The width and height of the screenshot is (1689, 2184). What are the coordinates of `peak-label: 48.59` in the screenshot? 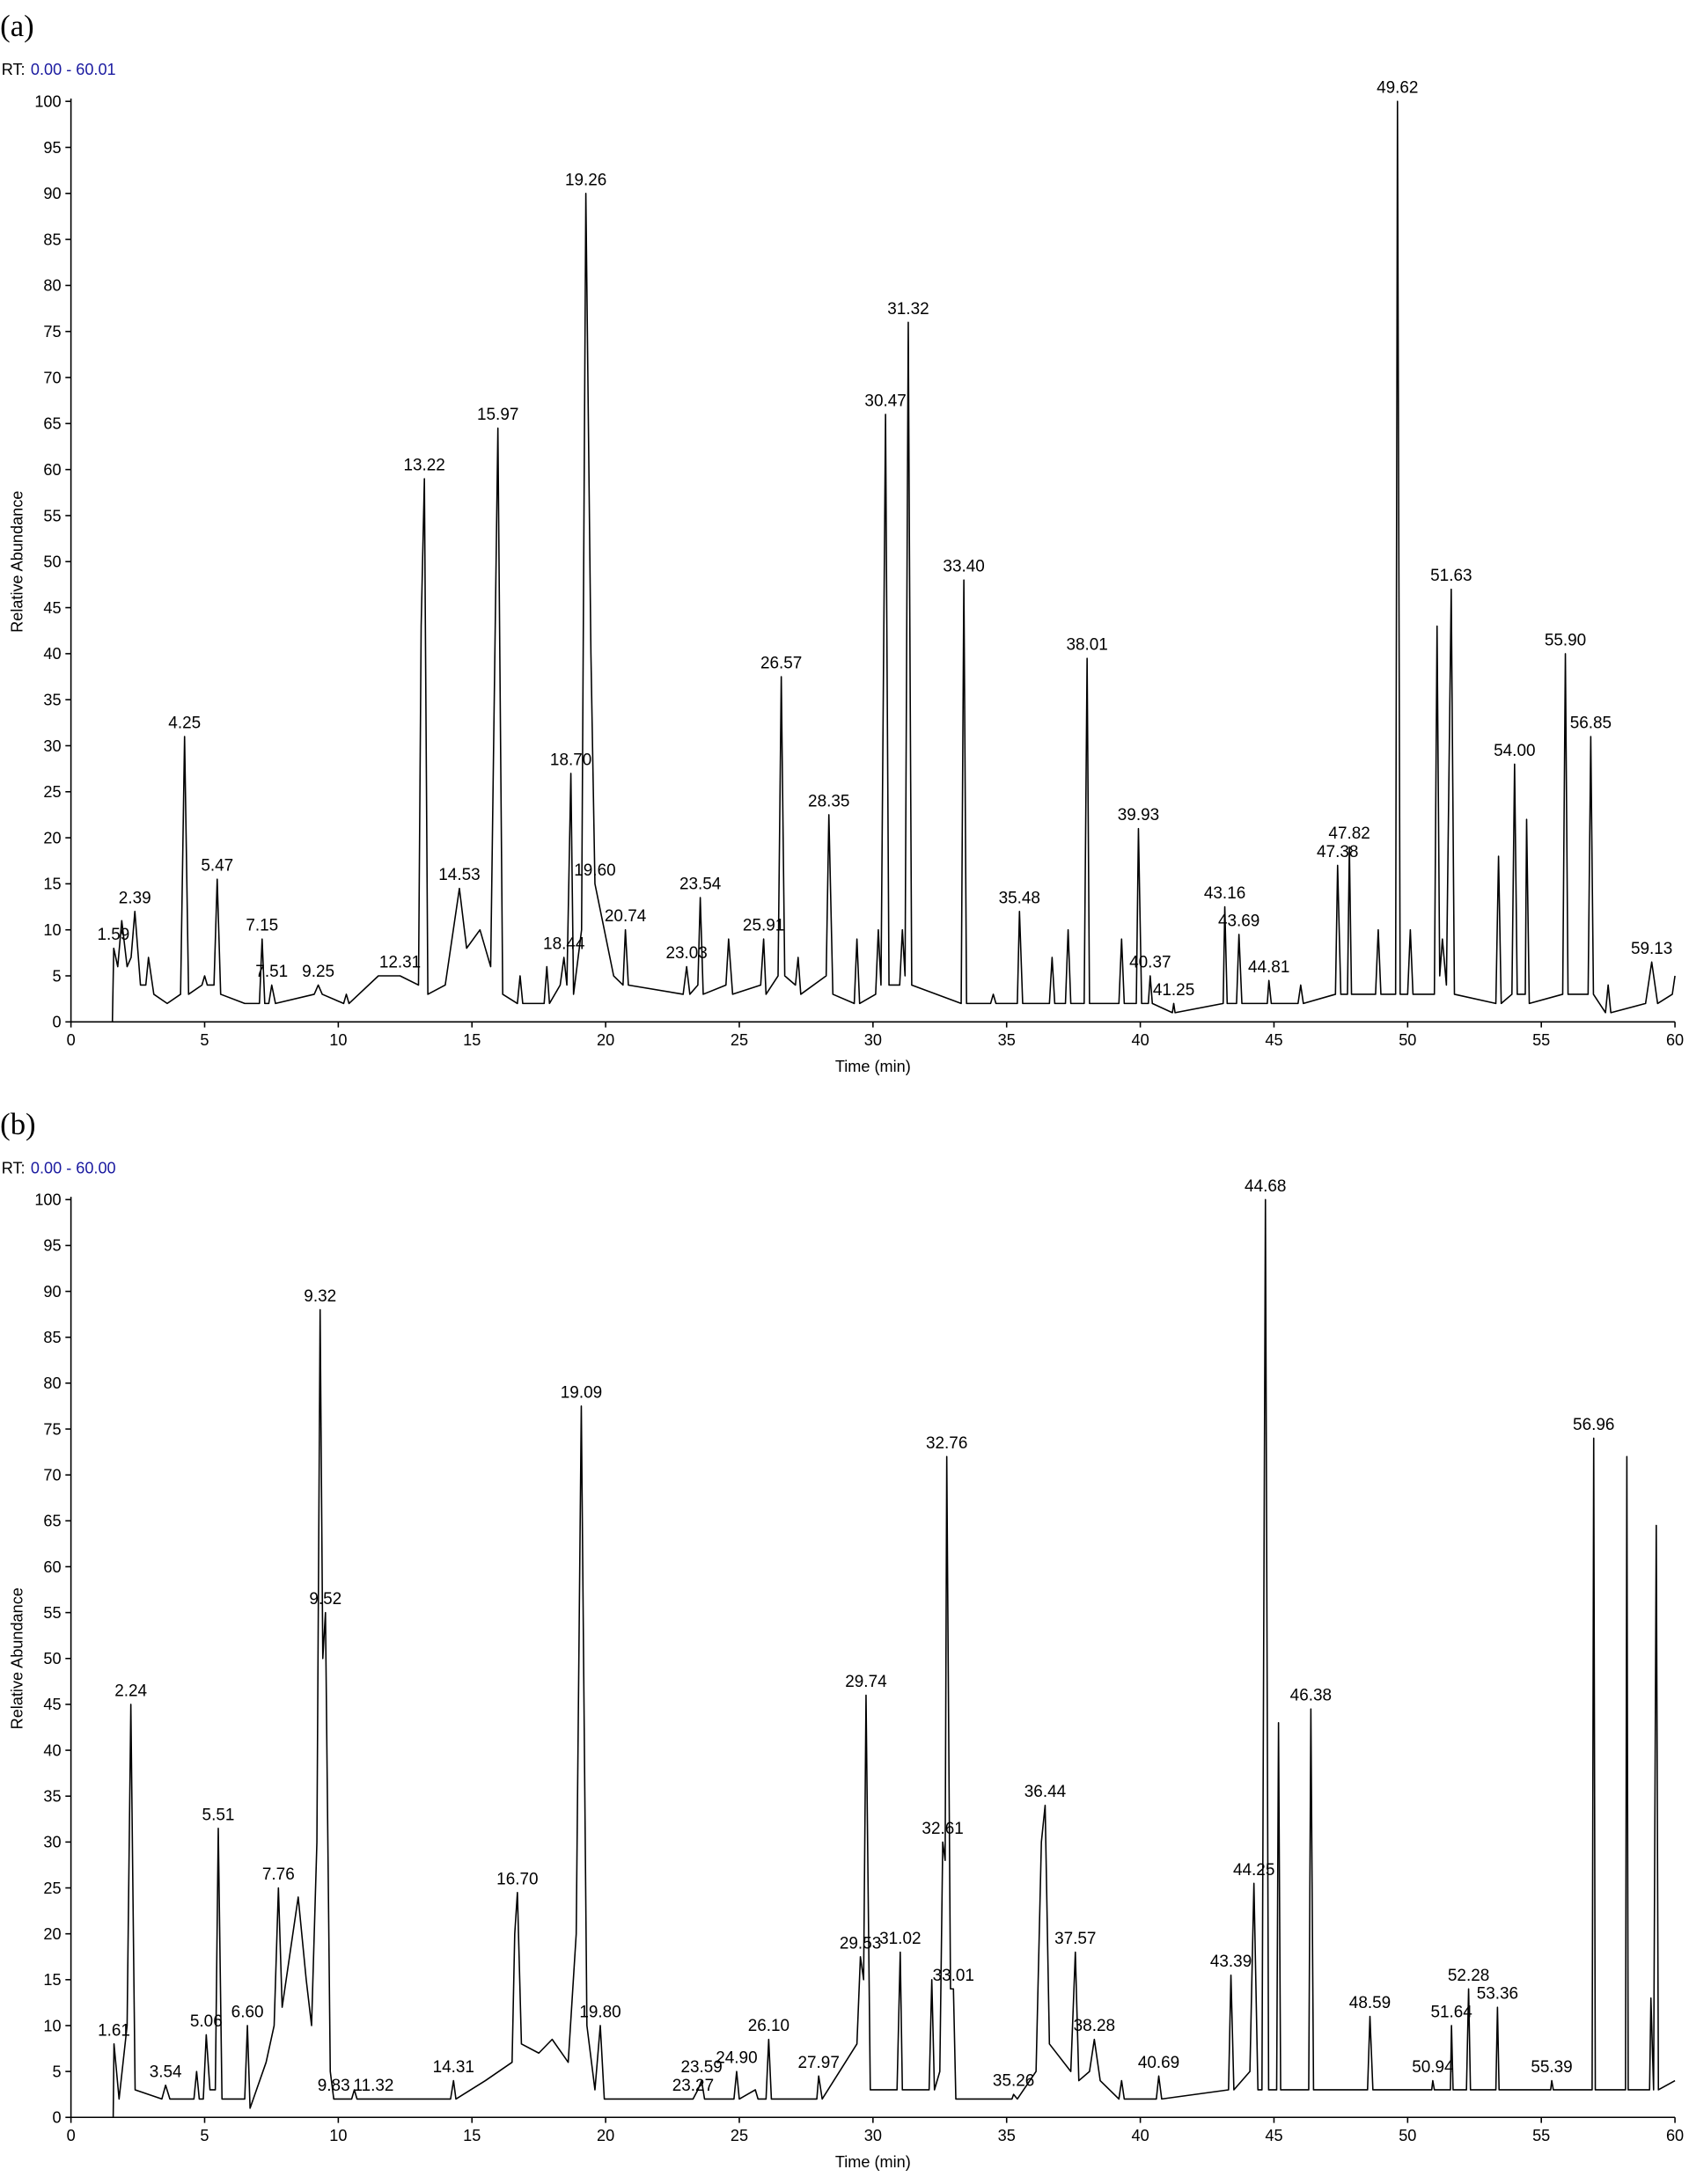 It's located at (1370, 2003).